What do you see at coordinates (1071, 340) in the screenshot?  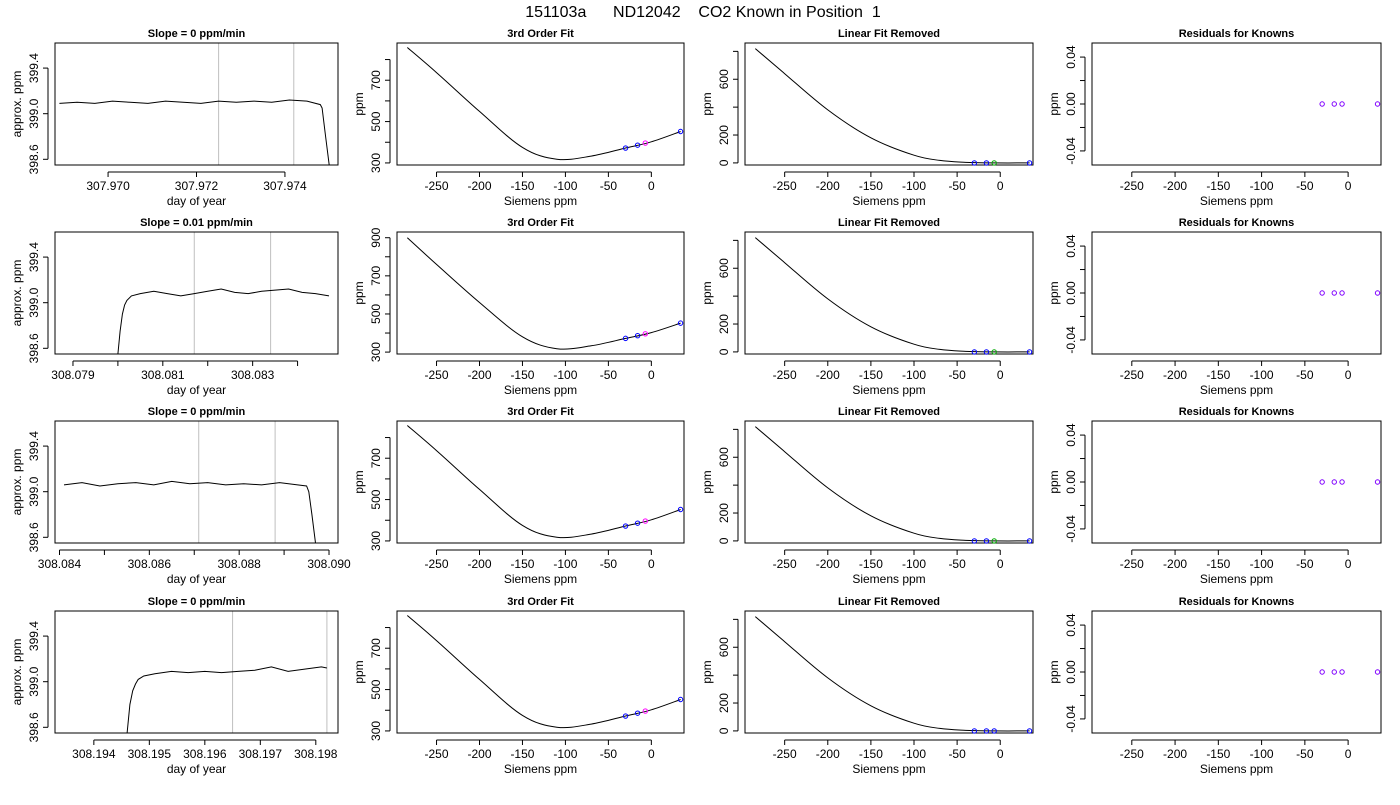 I see `y-tick-label: -0.04` at bounding box center [1071, 340].